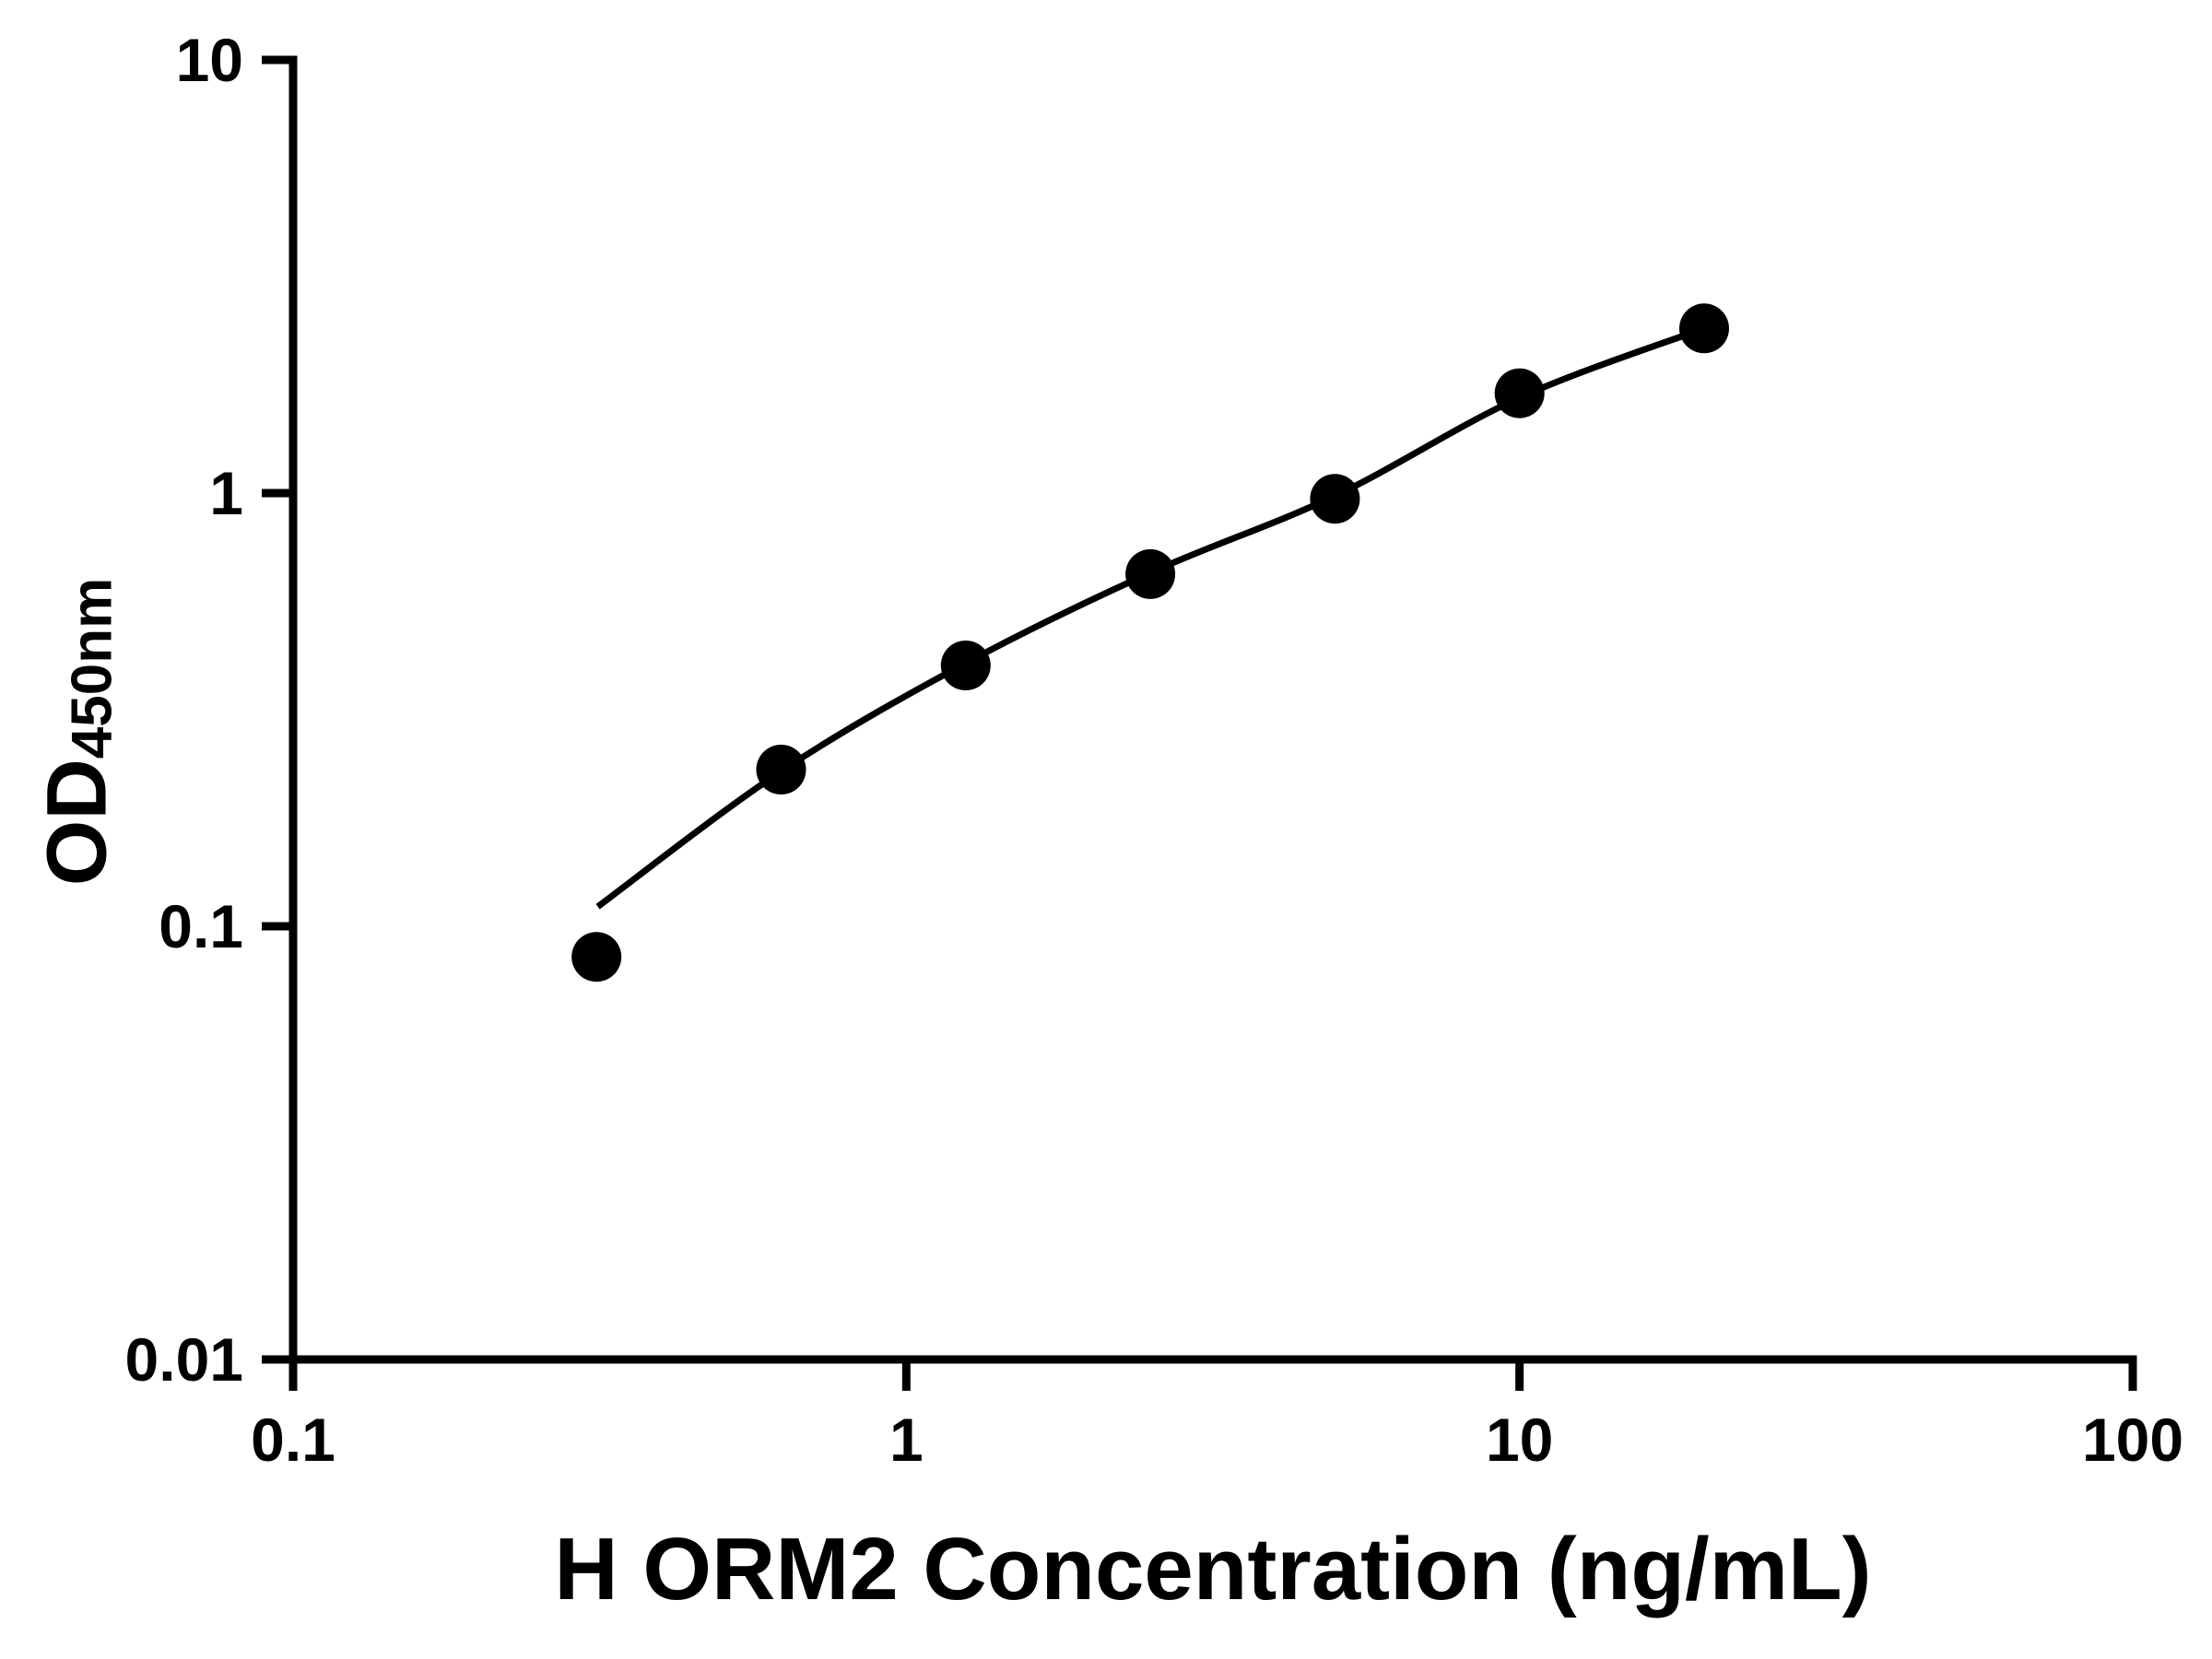 The height and width of the screenshot is (1659, 2212). I want to click on y-axis-title: OD450nm, so click(77, 732).